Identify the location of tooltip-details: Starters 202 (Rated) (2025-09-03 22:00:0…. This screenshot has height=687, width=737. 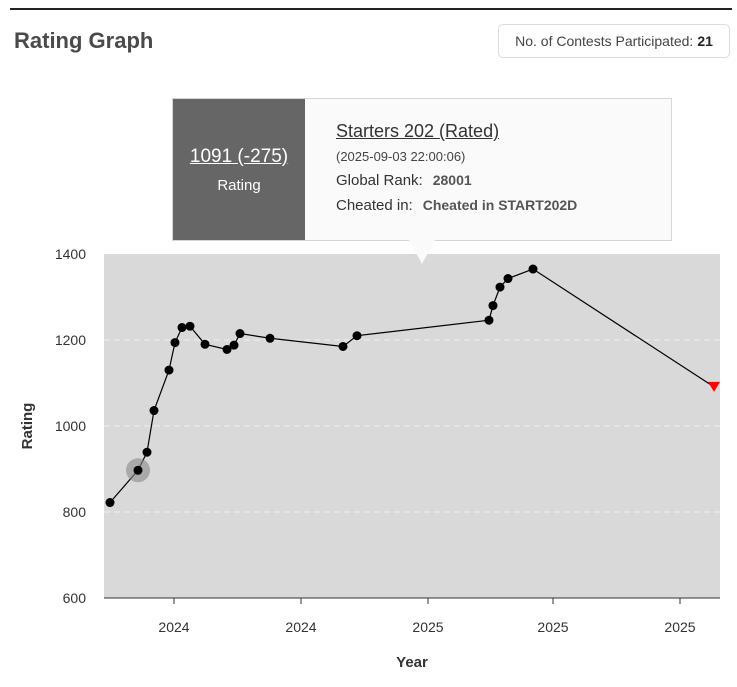
(441, 169).